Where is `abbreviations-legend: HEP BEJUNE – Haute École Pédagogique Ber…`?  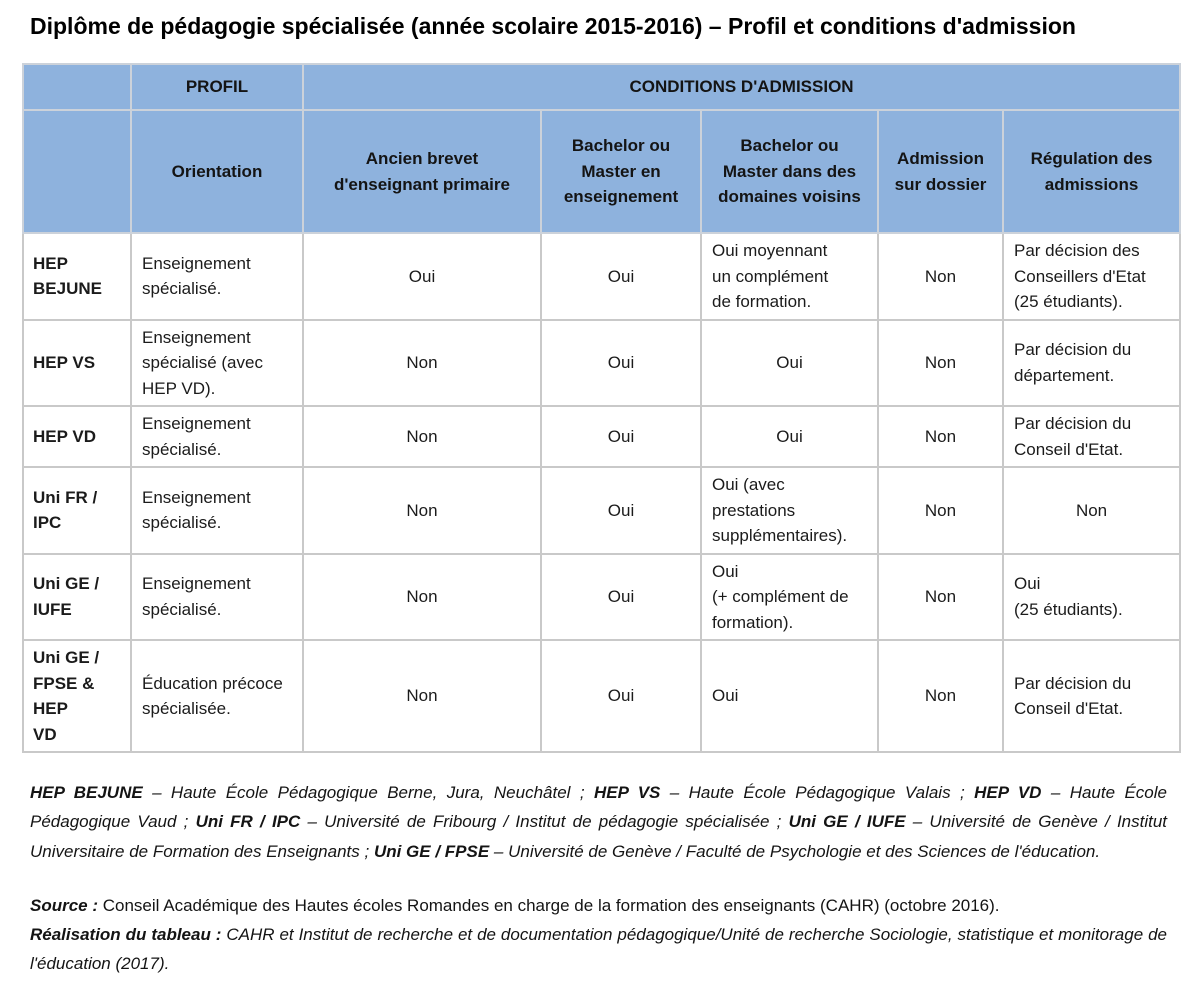
abbreviations-legend: HEP BEJUNE – Haute École Pédagogique Ber… is located at coordinates (599, 822).